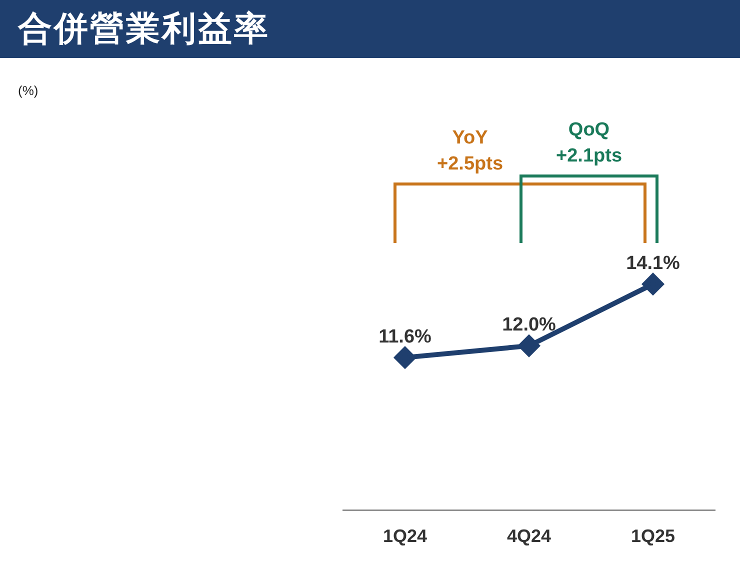 The image size is (740, 572). What do you see at coordinates (529, 325) in the screenshot?
I see `data-label: 12.0%` at bounding box center [529, 325].